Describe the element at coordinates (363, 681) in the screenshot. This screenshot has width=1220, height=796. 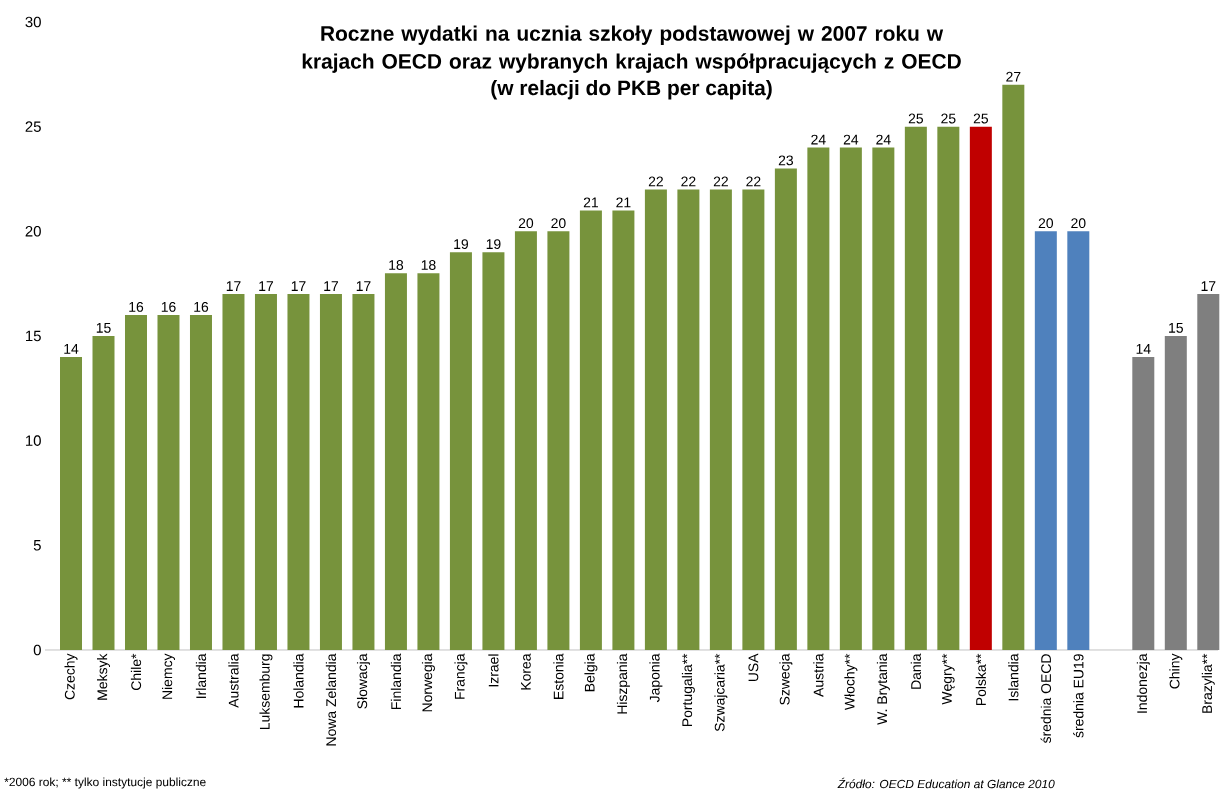
I see `x-tick-label: Słowacja` at that location.